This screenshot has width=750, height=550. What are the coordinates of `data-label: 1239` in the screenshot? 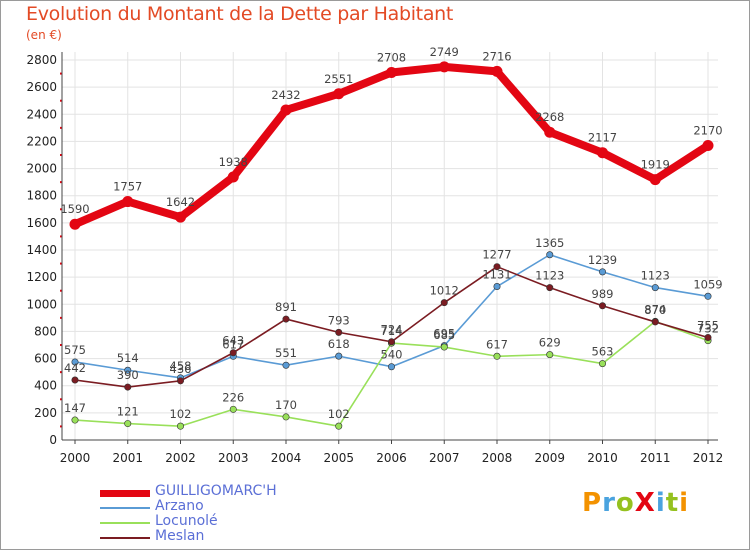 It's located at (602, 260).